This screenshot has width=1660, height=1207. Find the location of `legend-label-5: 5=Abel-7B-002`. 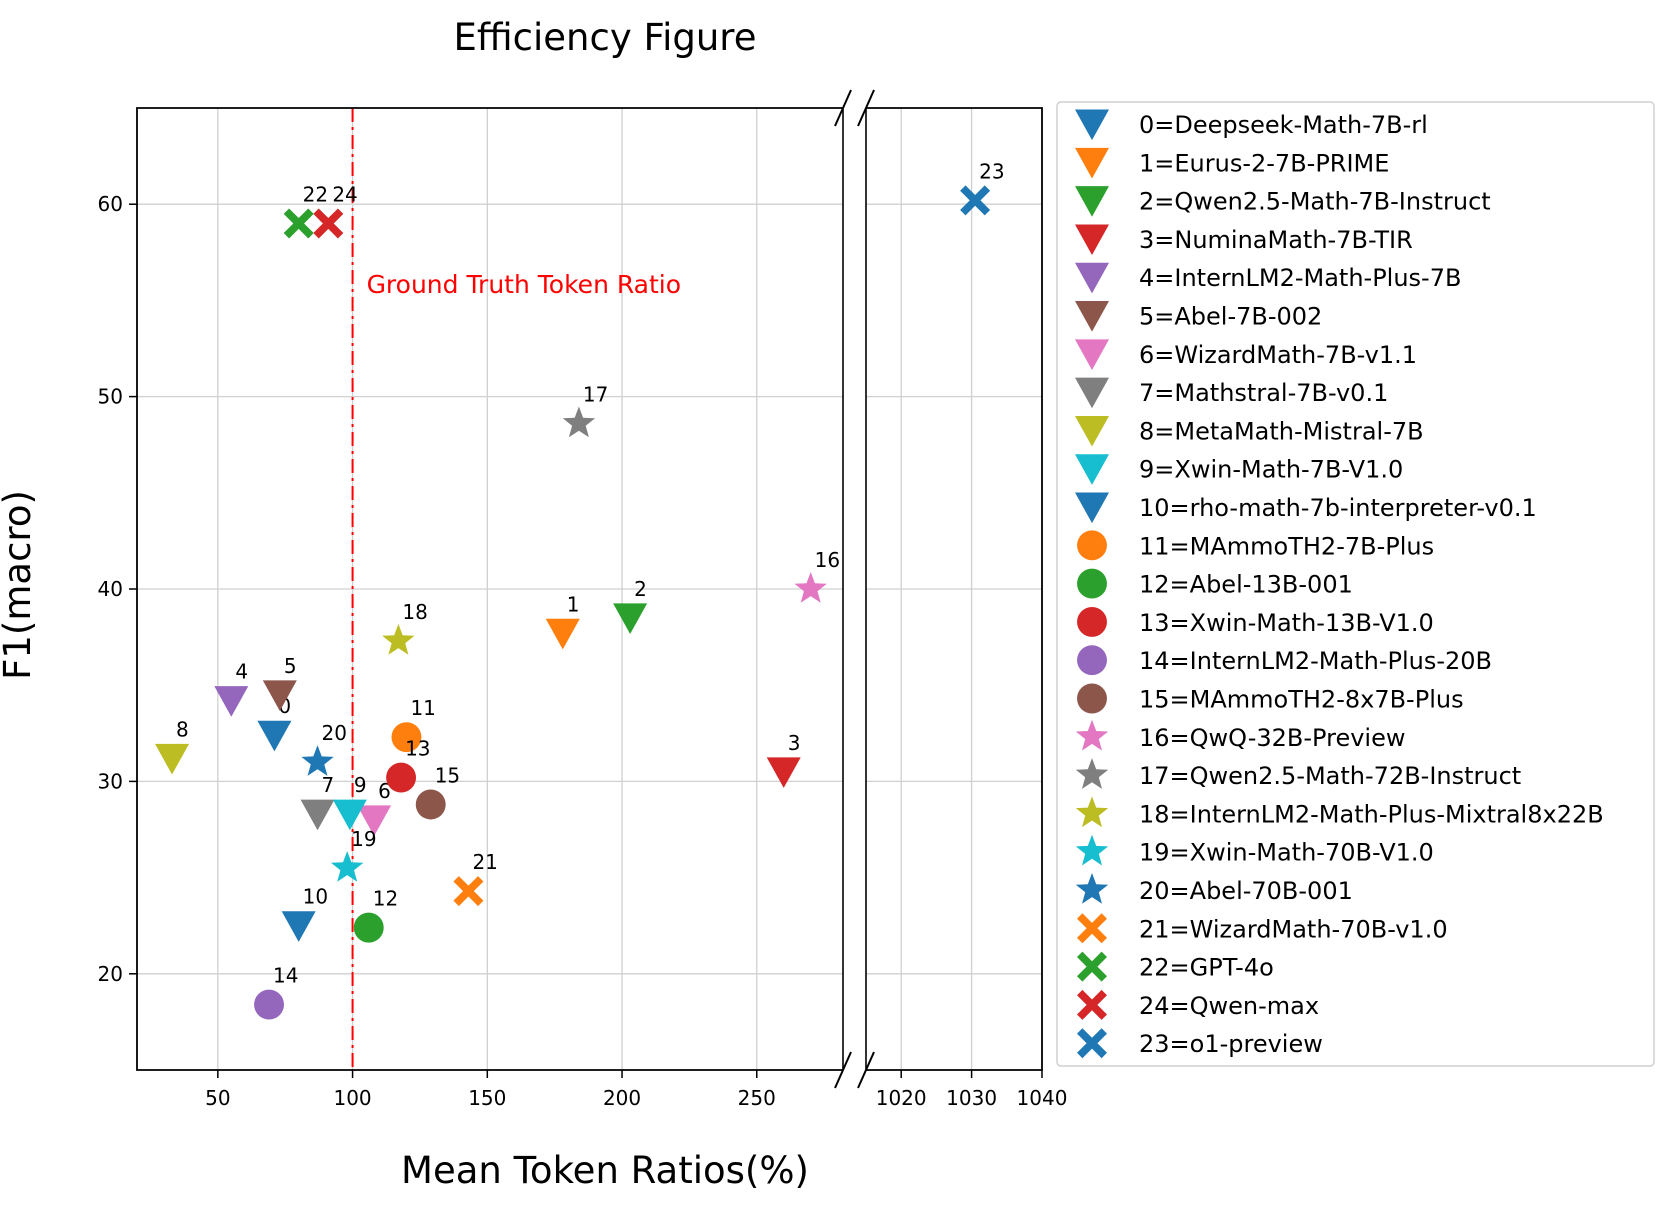

legend-label-5: 5=Abel-7B-002 is located at coordinates (1230, 317).